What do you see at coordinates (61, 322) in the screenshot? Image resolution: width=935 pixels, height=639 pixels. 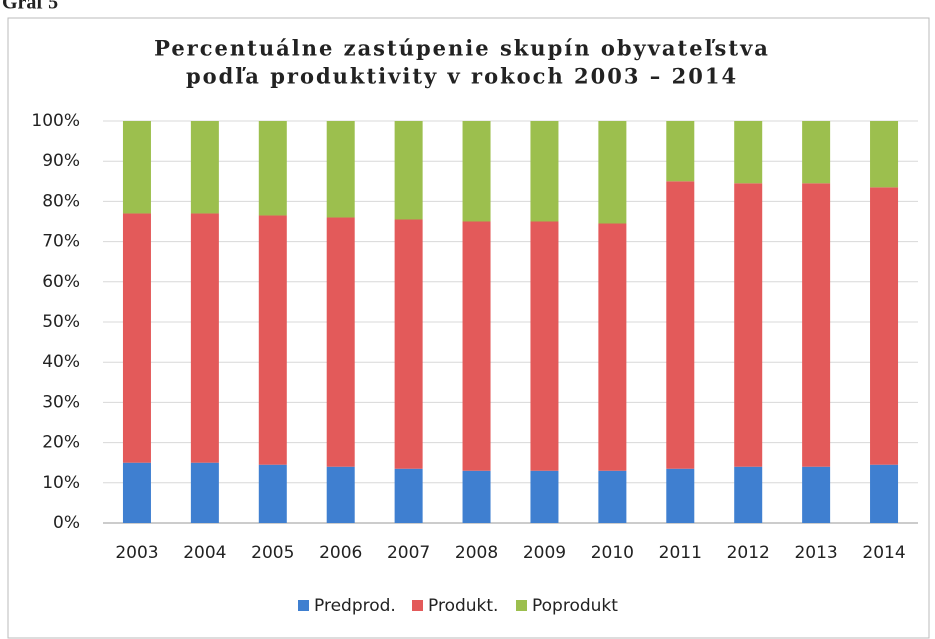 I see `y-tick-label: 50%` at bounding box center [61, 322].